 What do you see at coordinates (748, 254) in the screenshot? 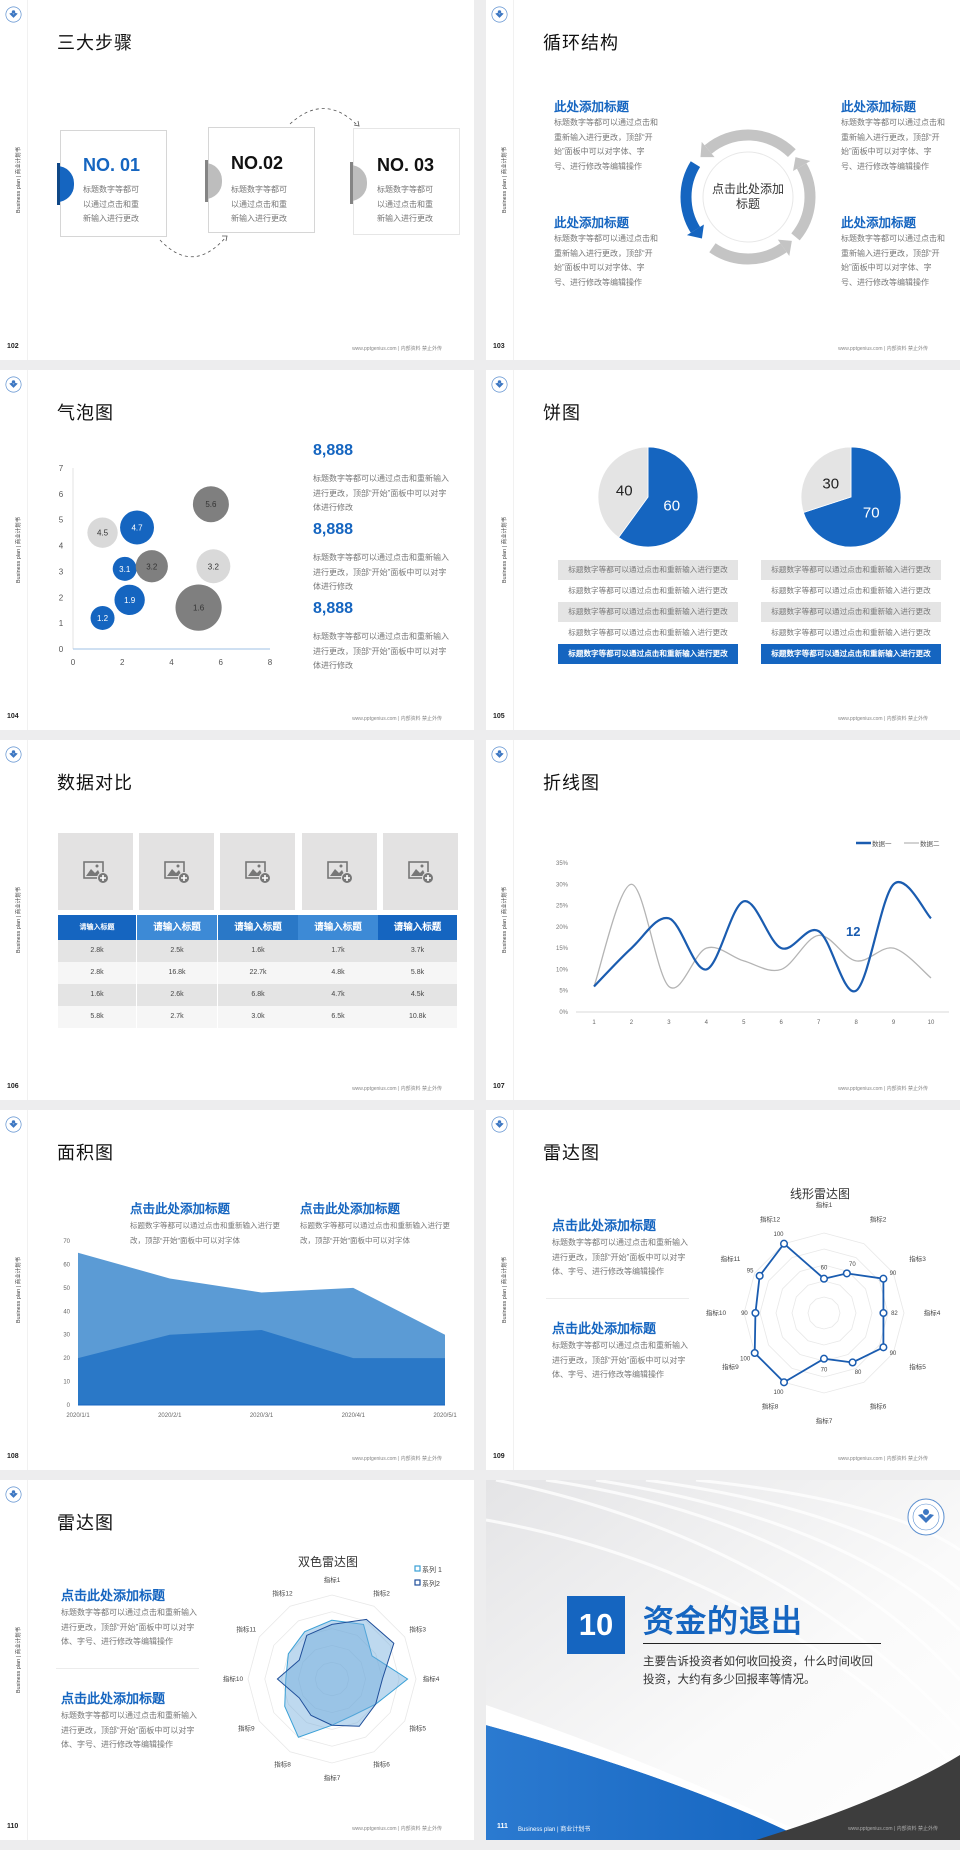
I see `cycle-arrow-bottom` at bounding box center [748, 254].